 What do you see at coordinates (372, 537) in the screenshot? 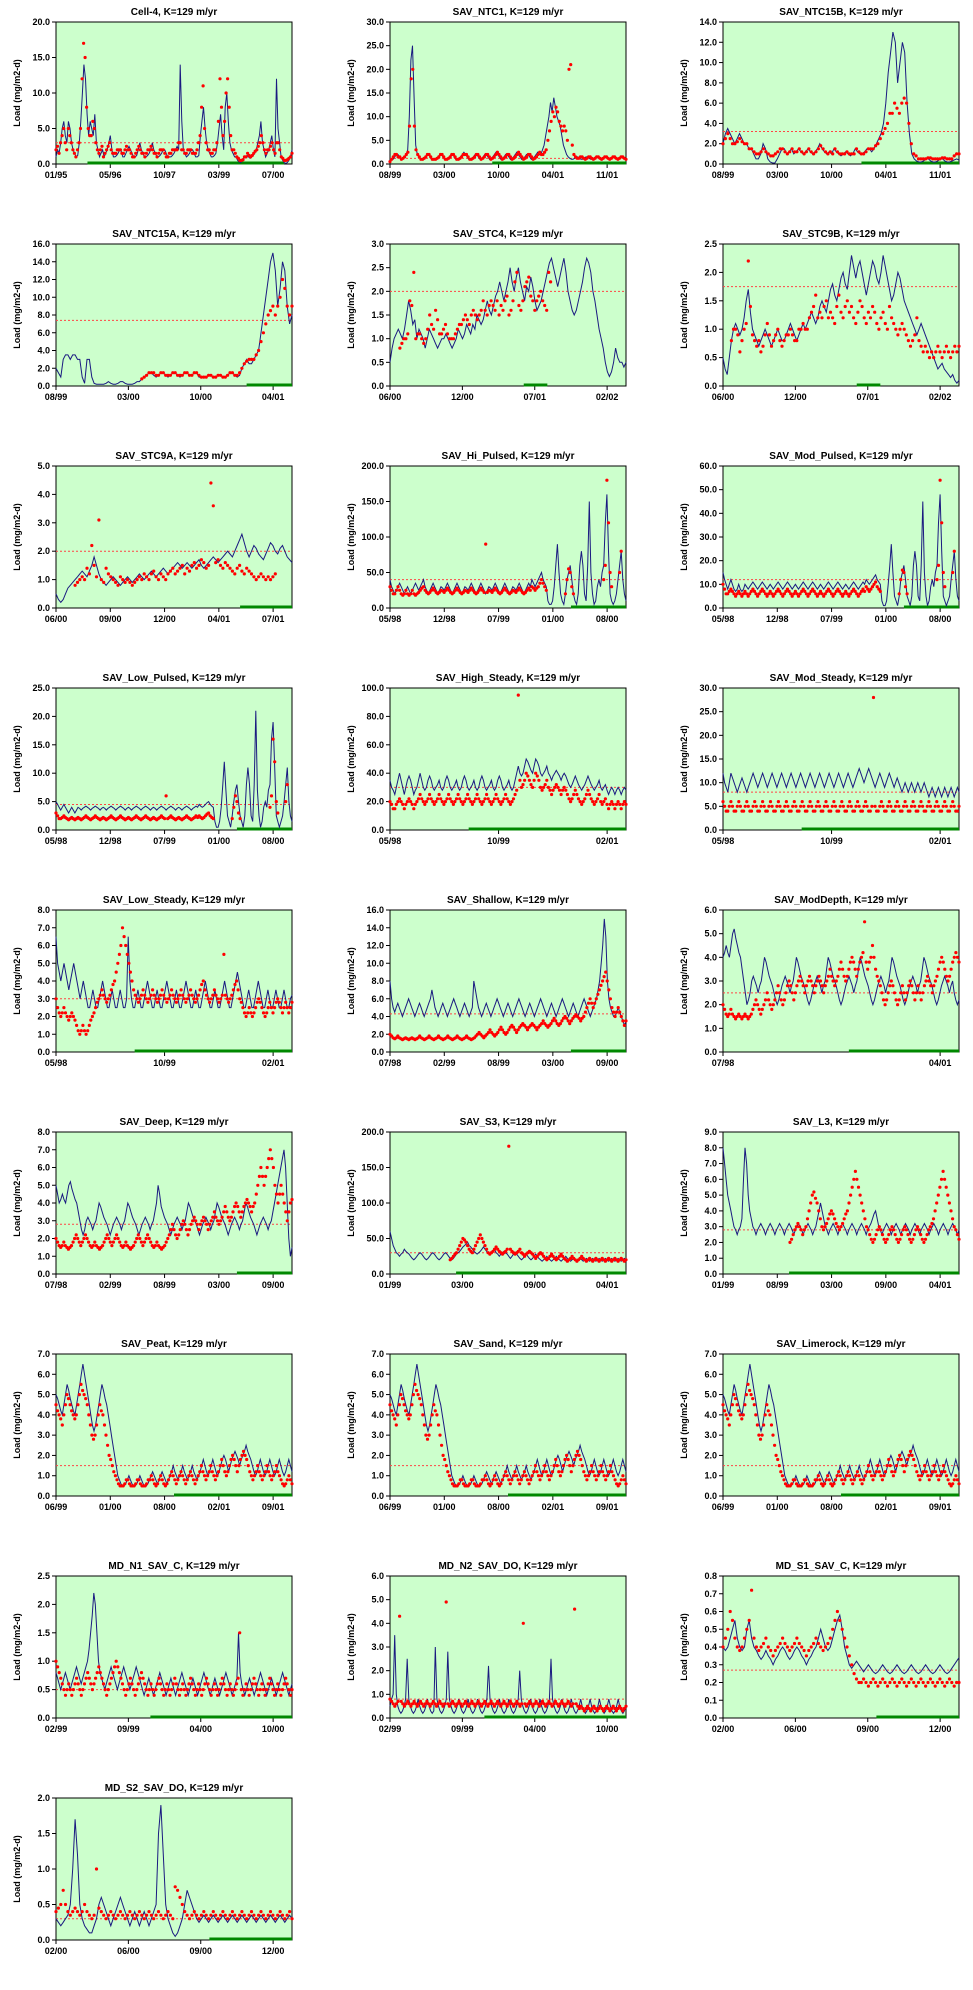
I see `y-tick-label: 100.0` at bounding box center [372, 537].